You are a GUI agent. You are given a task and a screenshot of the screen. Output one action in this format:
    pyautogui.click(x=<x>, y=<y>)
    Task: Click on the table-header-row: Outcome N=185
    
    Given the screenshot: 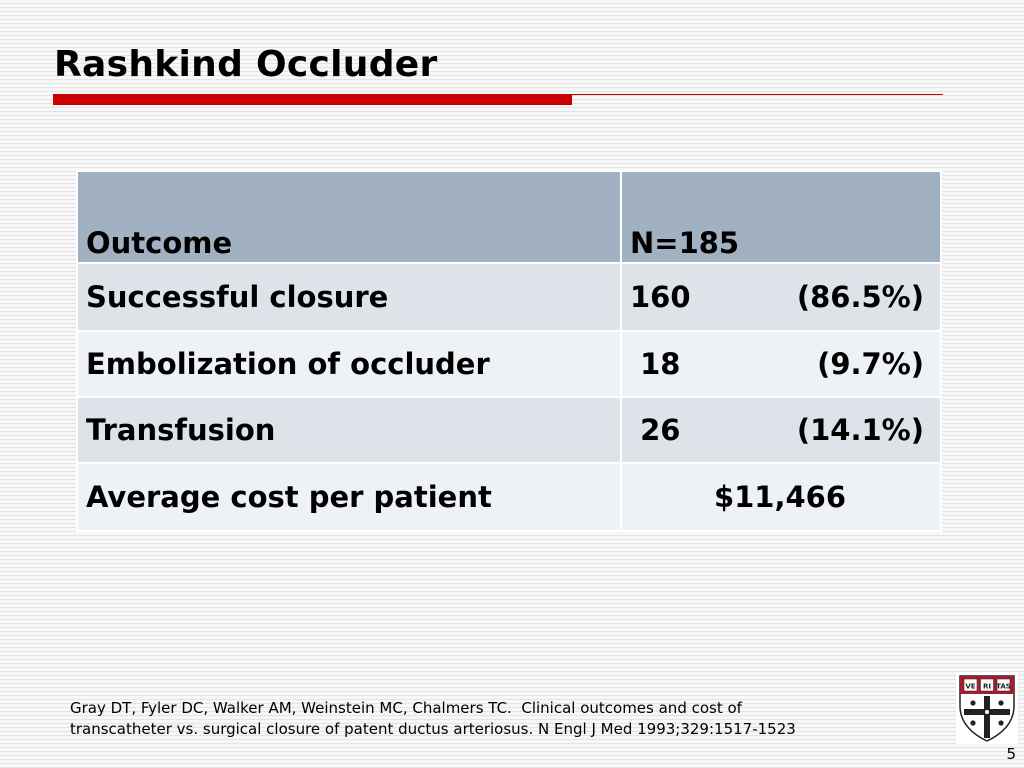 What is the action you would take?
    pyautogui.click(x=509, y=217)
    